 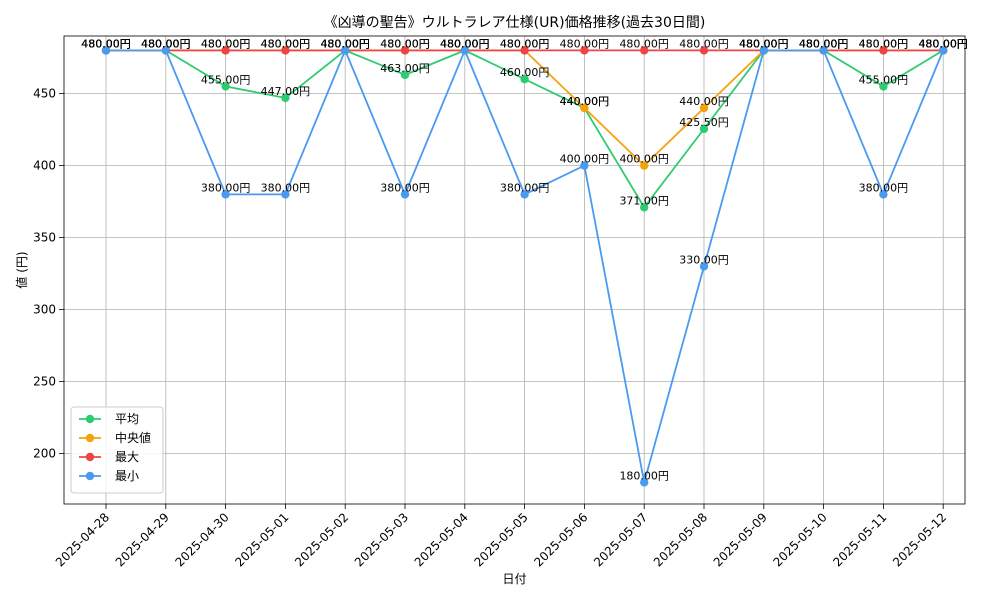 I want to click on chart-title: 《凶導の聖告》ウルトラレア仕様(UR)価格推移(過去30日間), so click(x=515, y=23).